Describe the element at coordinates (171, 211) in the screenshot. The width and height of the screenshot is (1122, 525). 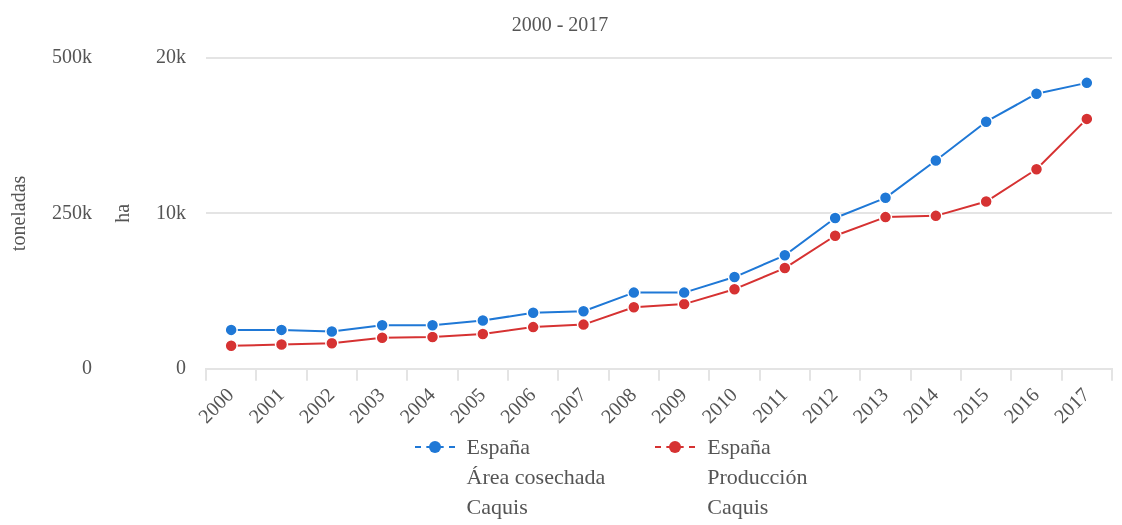
I see `y2-tick-label: 10k` at that location.